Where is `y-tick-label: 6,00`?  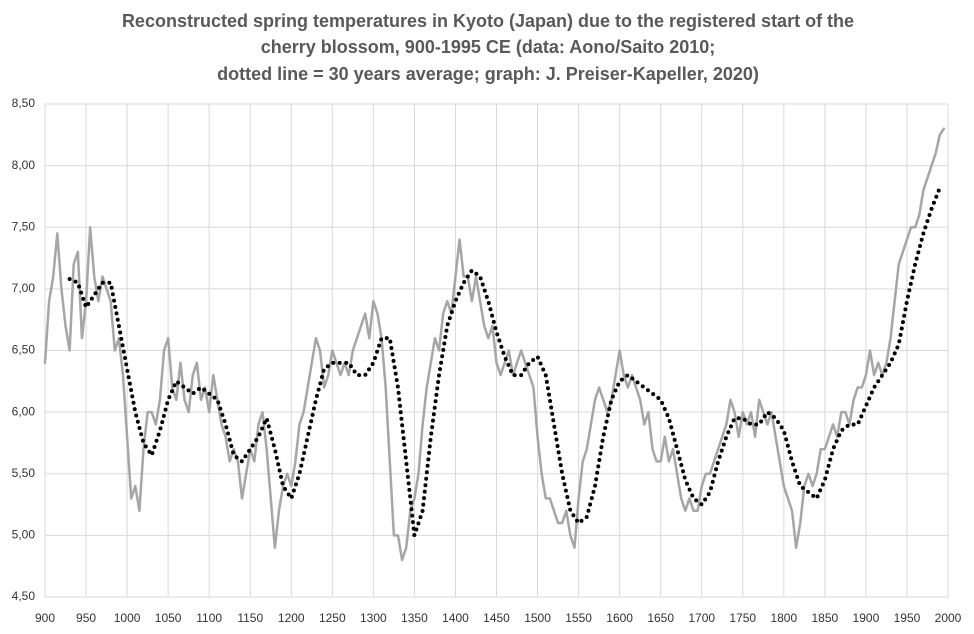 y-tick-label: 6,00 is located at coordinates (24, 411).